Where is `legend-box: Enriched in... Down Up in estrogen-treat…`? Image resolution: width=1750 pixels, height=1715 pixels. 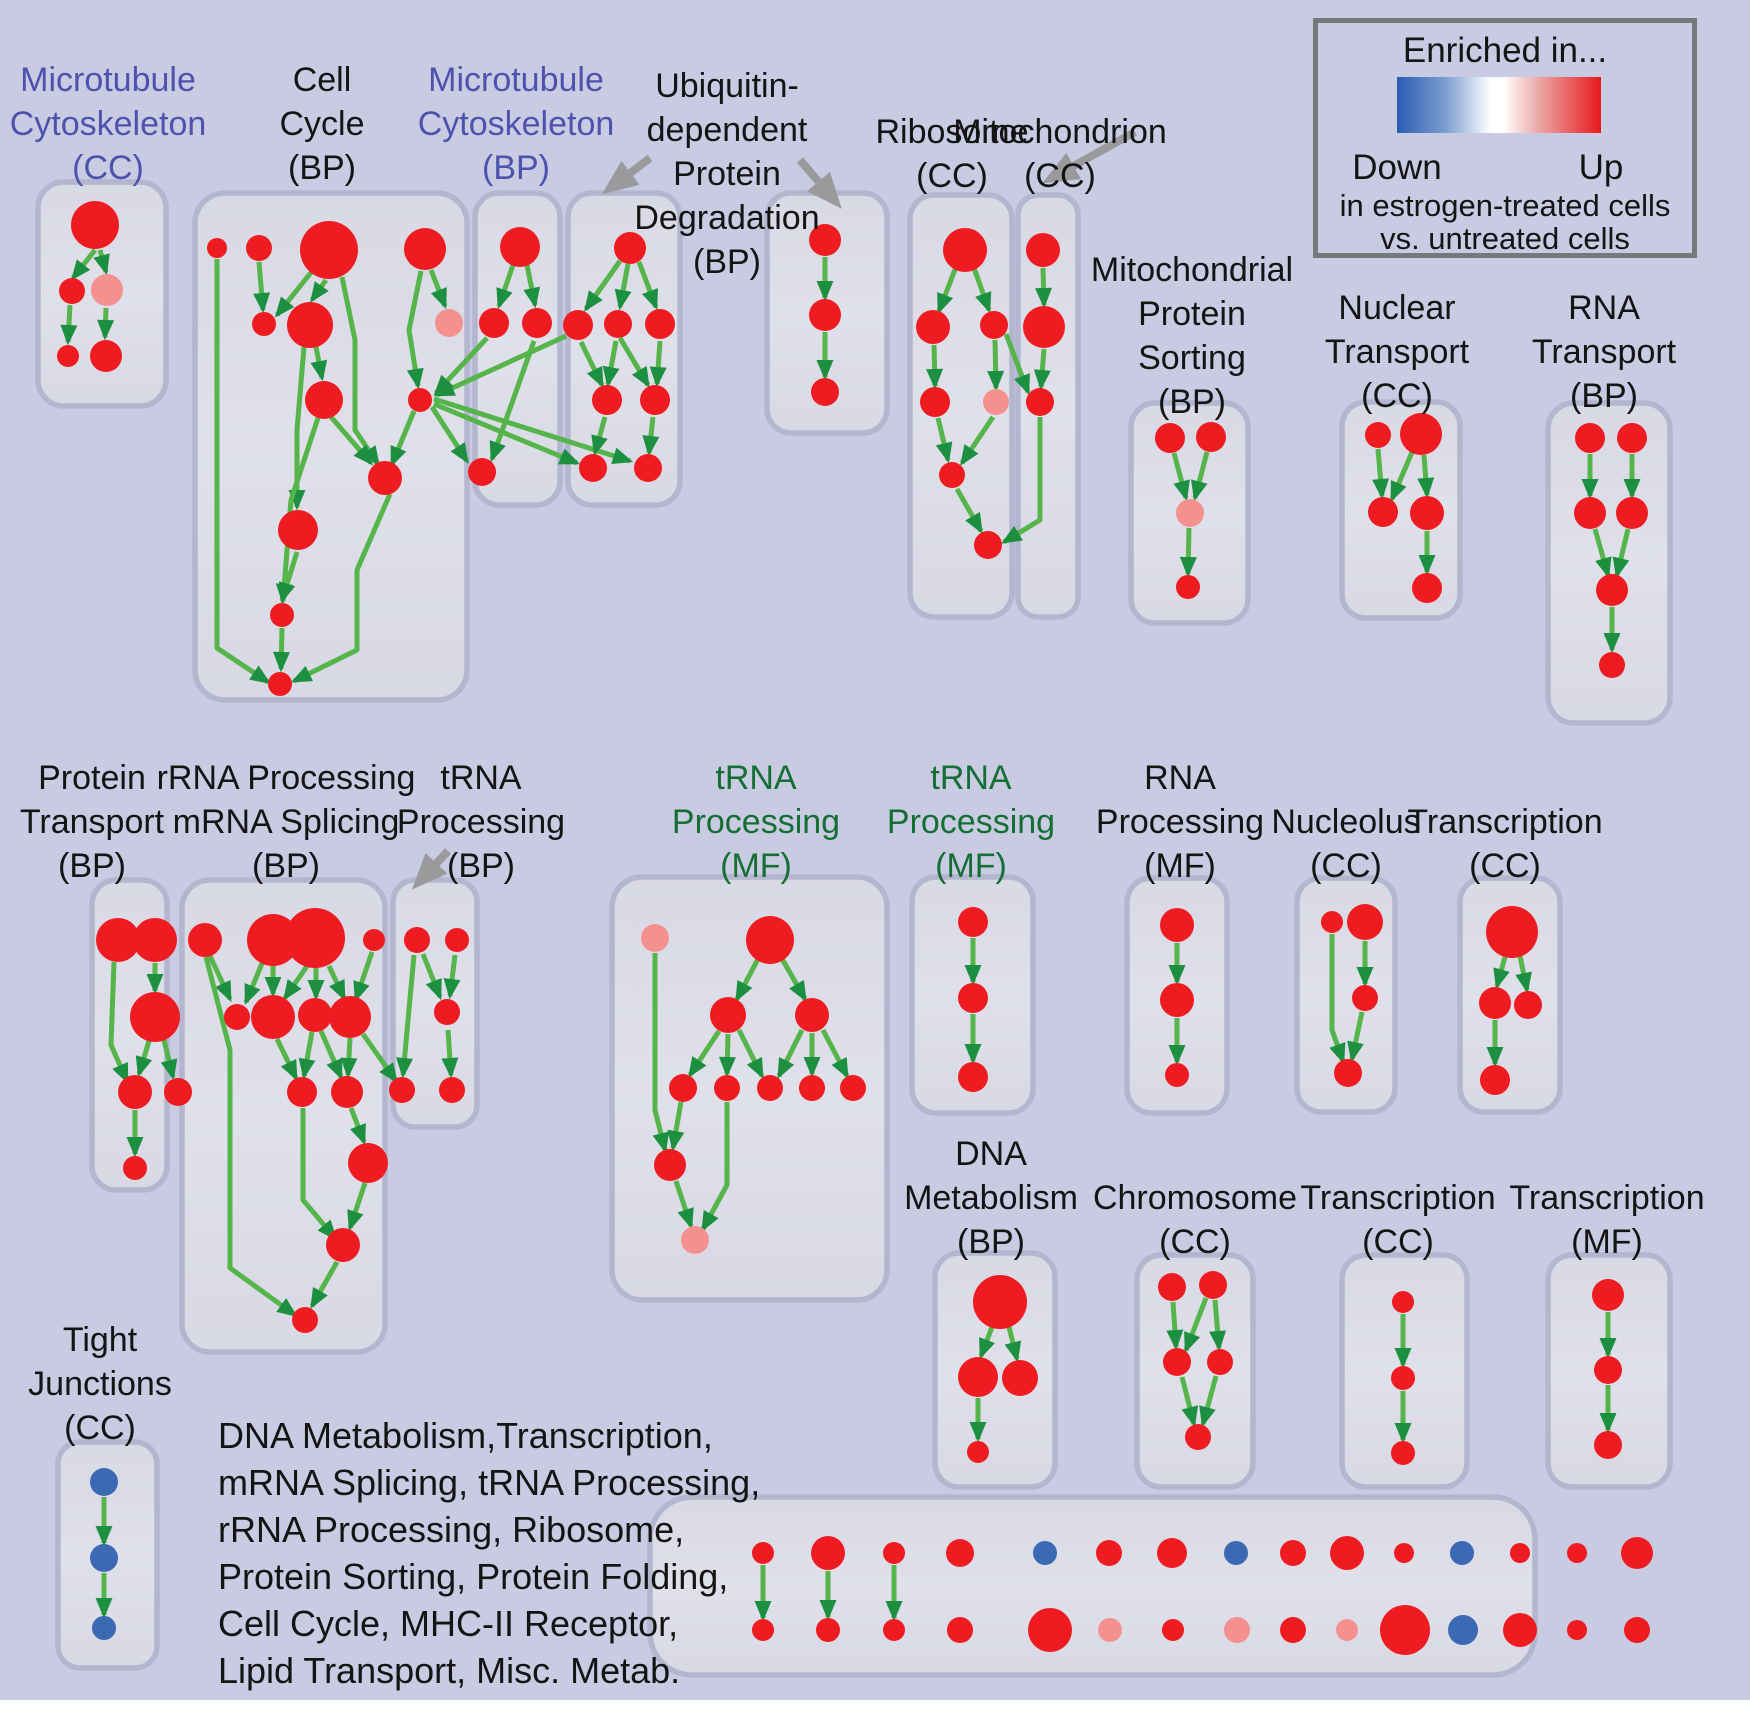
legend-box: Enriched in... Down Up in estrogen-treat… is located at coordinates (1505, 138).